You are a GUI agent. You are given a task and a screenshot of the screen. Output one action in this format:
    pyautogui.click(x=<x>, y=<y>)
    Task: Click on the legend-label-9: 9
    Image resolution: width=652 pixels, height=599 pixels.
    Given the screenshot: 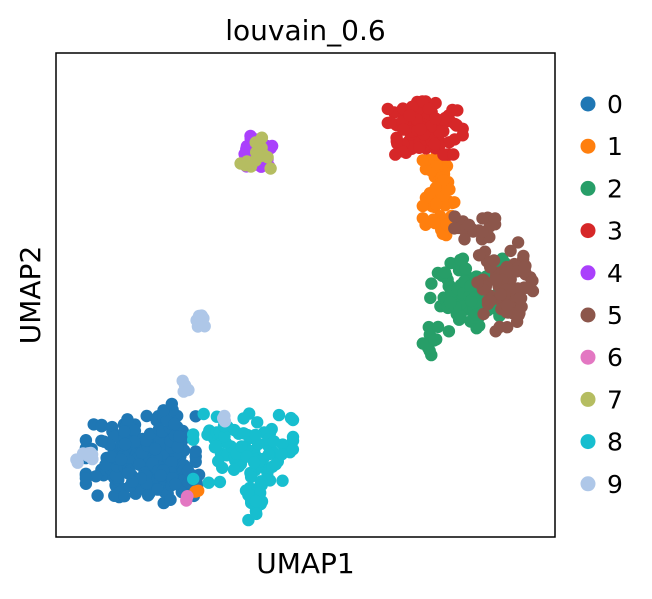 What is the action you would take?
    pyautogui.click(x=615, y=484)
    